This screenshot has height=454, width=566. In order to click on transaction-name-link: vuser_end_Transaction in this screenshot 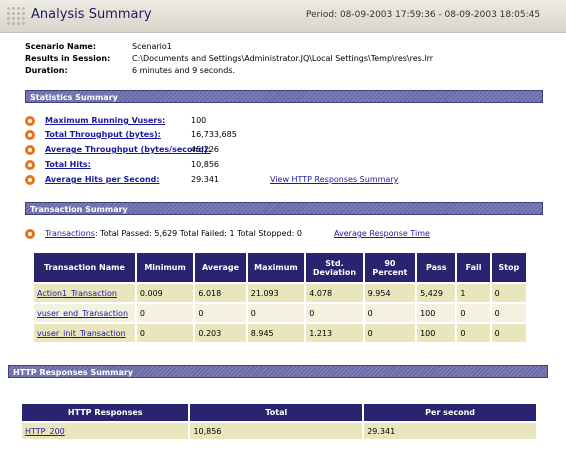, I will do `click(83, 313)`.